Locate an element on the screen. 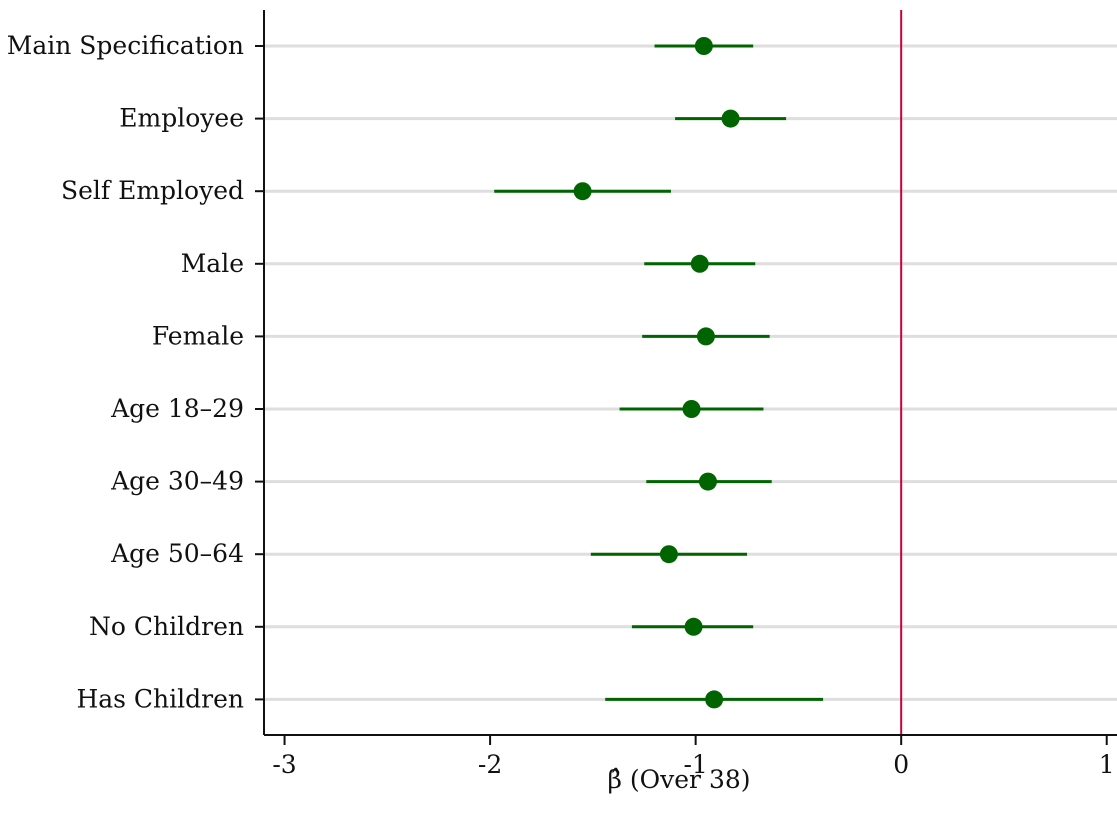 The height and width of the screenshot is (826, 1117). y-tick-label: Self Employed is located at coordinates (152, 190).